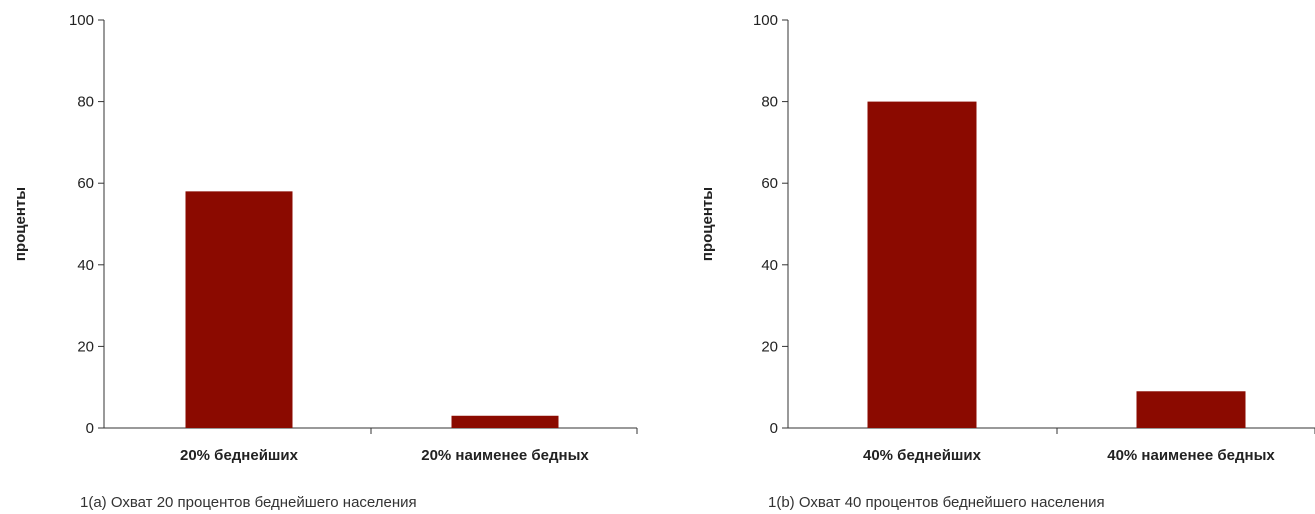 The height and width of the screenshot is (514, 1315). What do you see at coordinates (372, 309) in the screenshot?
I see `chart-a-bars` at bounding box center [372, 309].